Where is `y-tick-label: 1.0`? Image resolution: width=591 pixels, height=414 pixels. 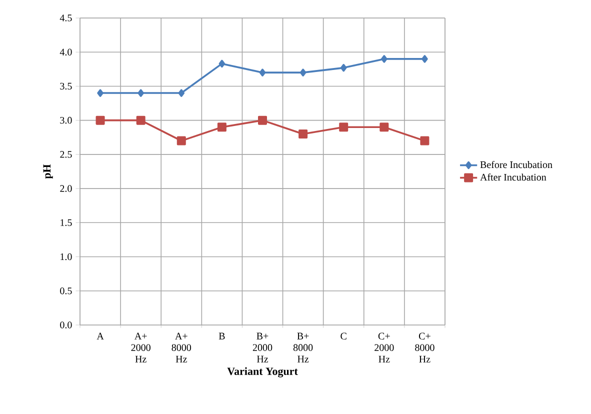 y-tick-label: 1.0 is located at coordinates (66, 256).